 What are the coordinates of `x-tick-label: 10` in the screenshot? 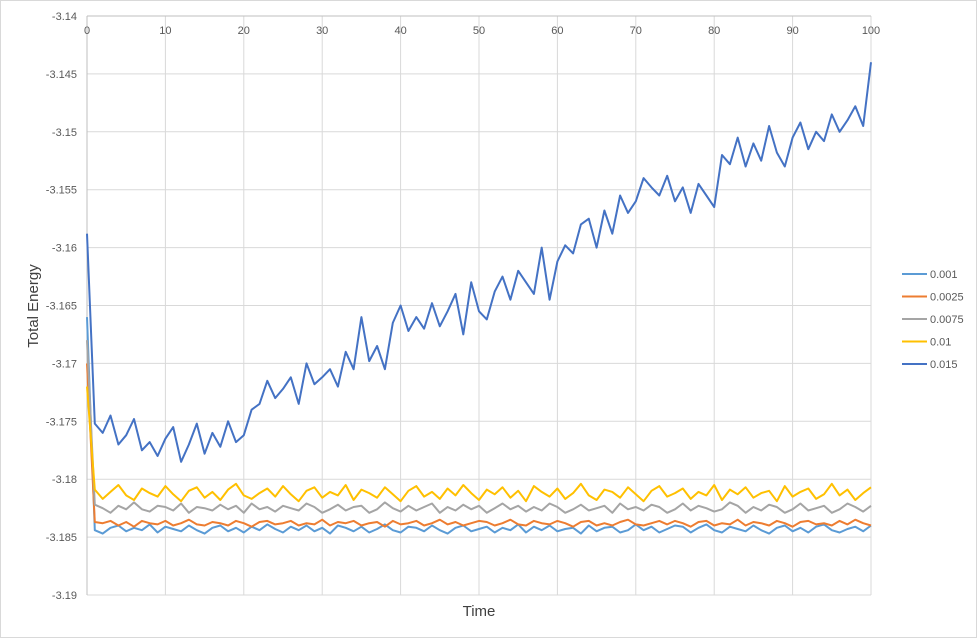 It's located at (165, 31).